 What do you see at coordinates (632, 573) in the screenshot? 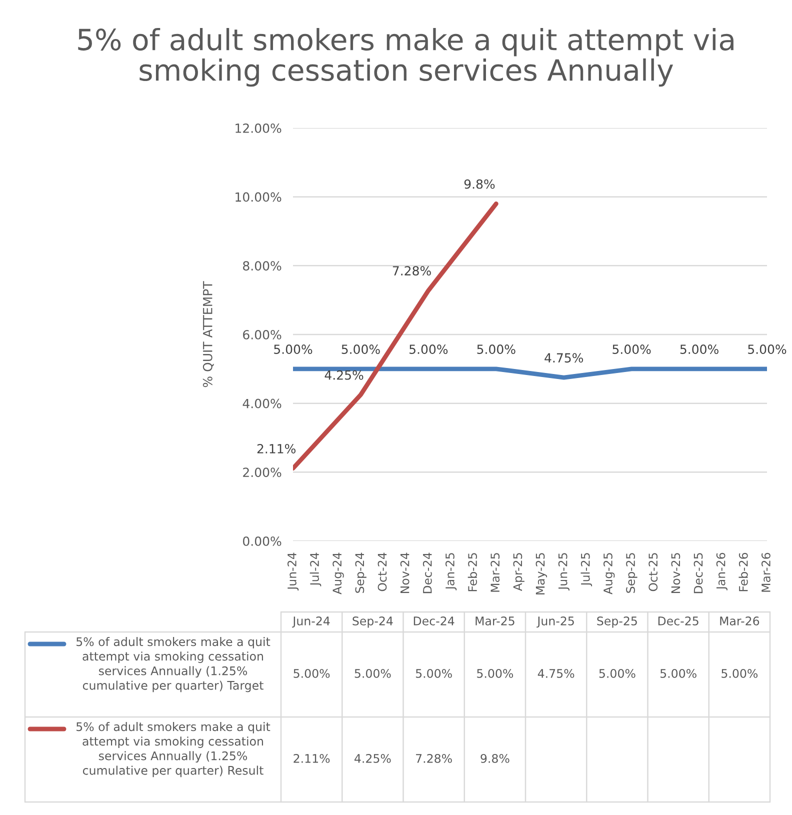
I see `x-tick-label: Sep-25` at bounding box center [632, 573].